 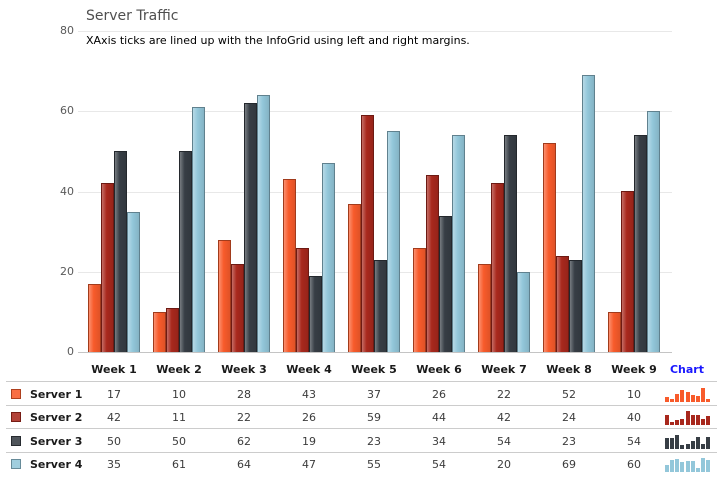 I want to click on value-cell: 10, so click(x=179, y=394).